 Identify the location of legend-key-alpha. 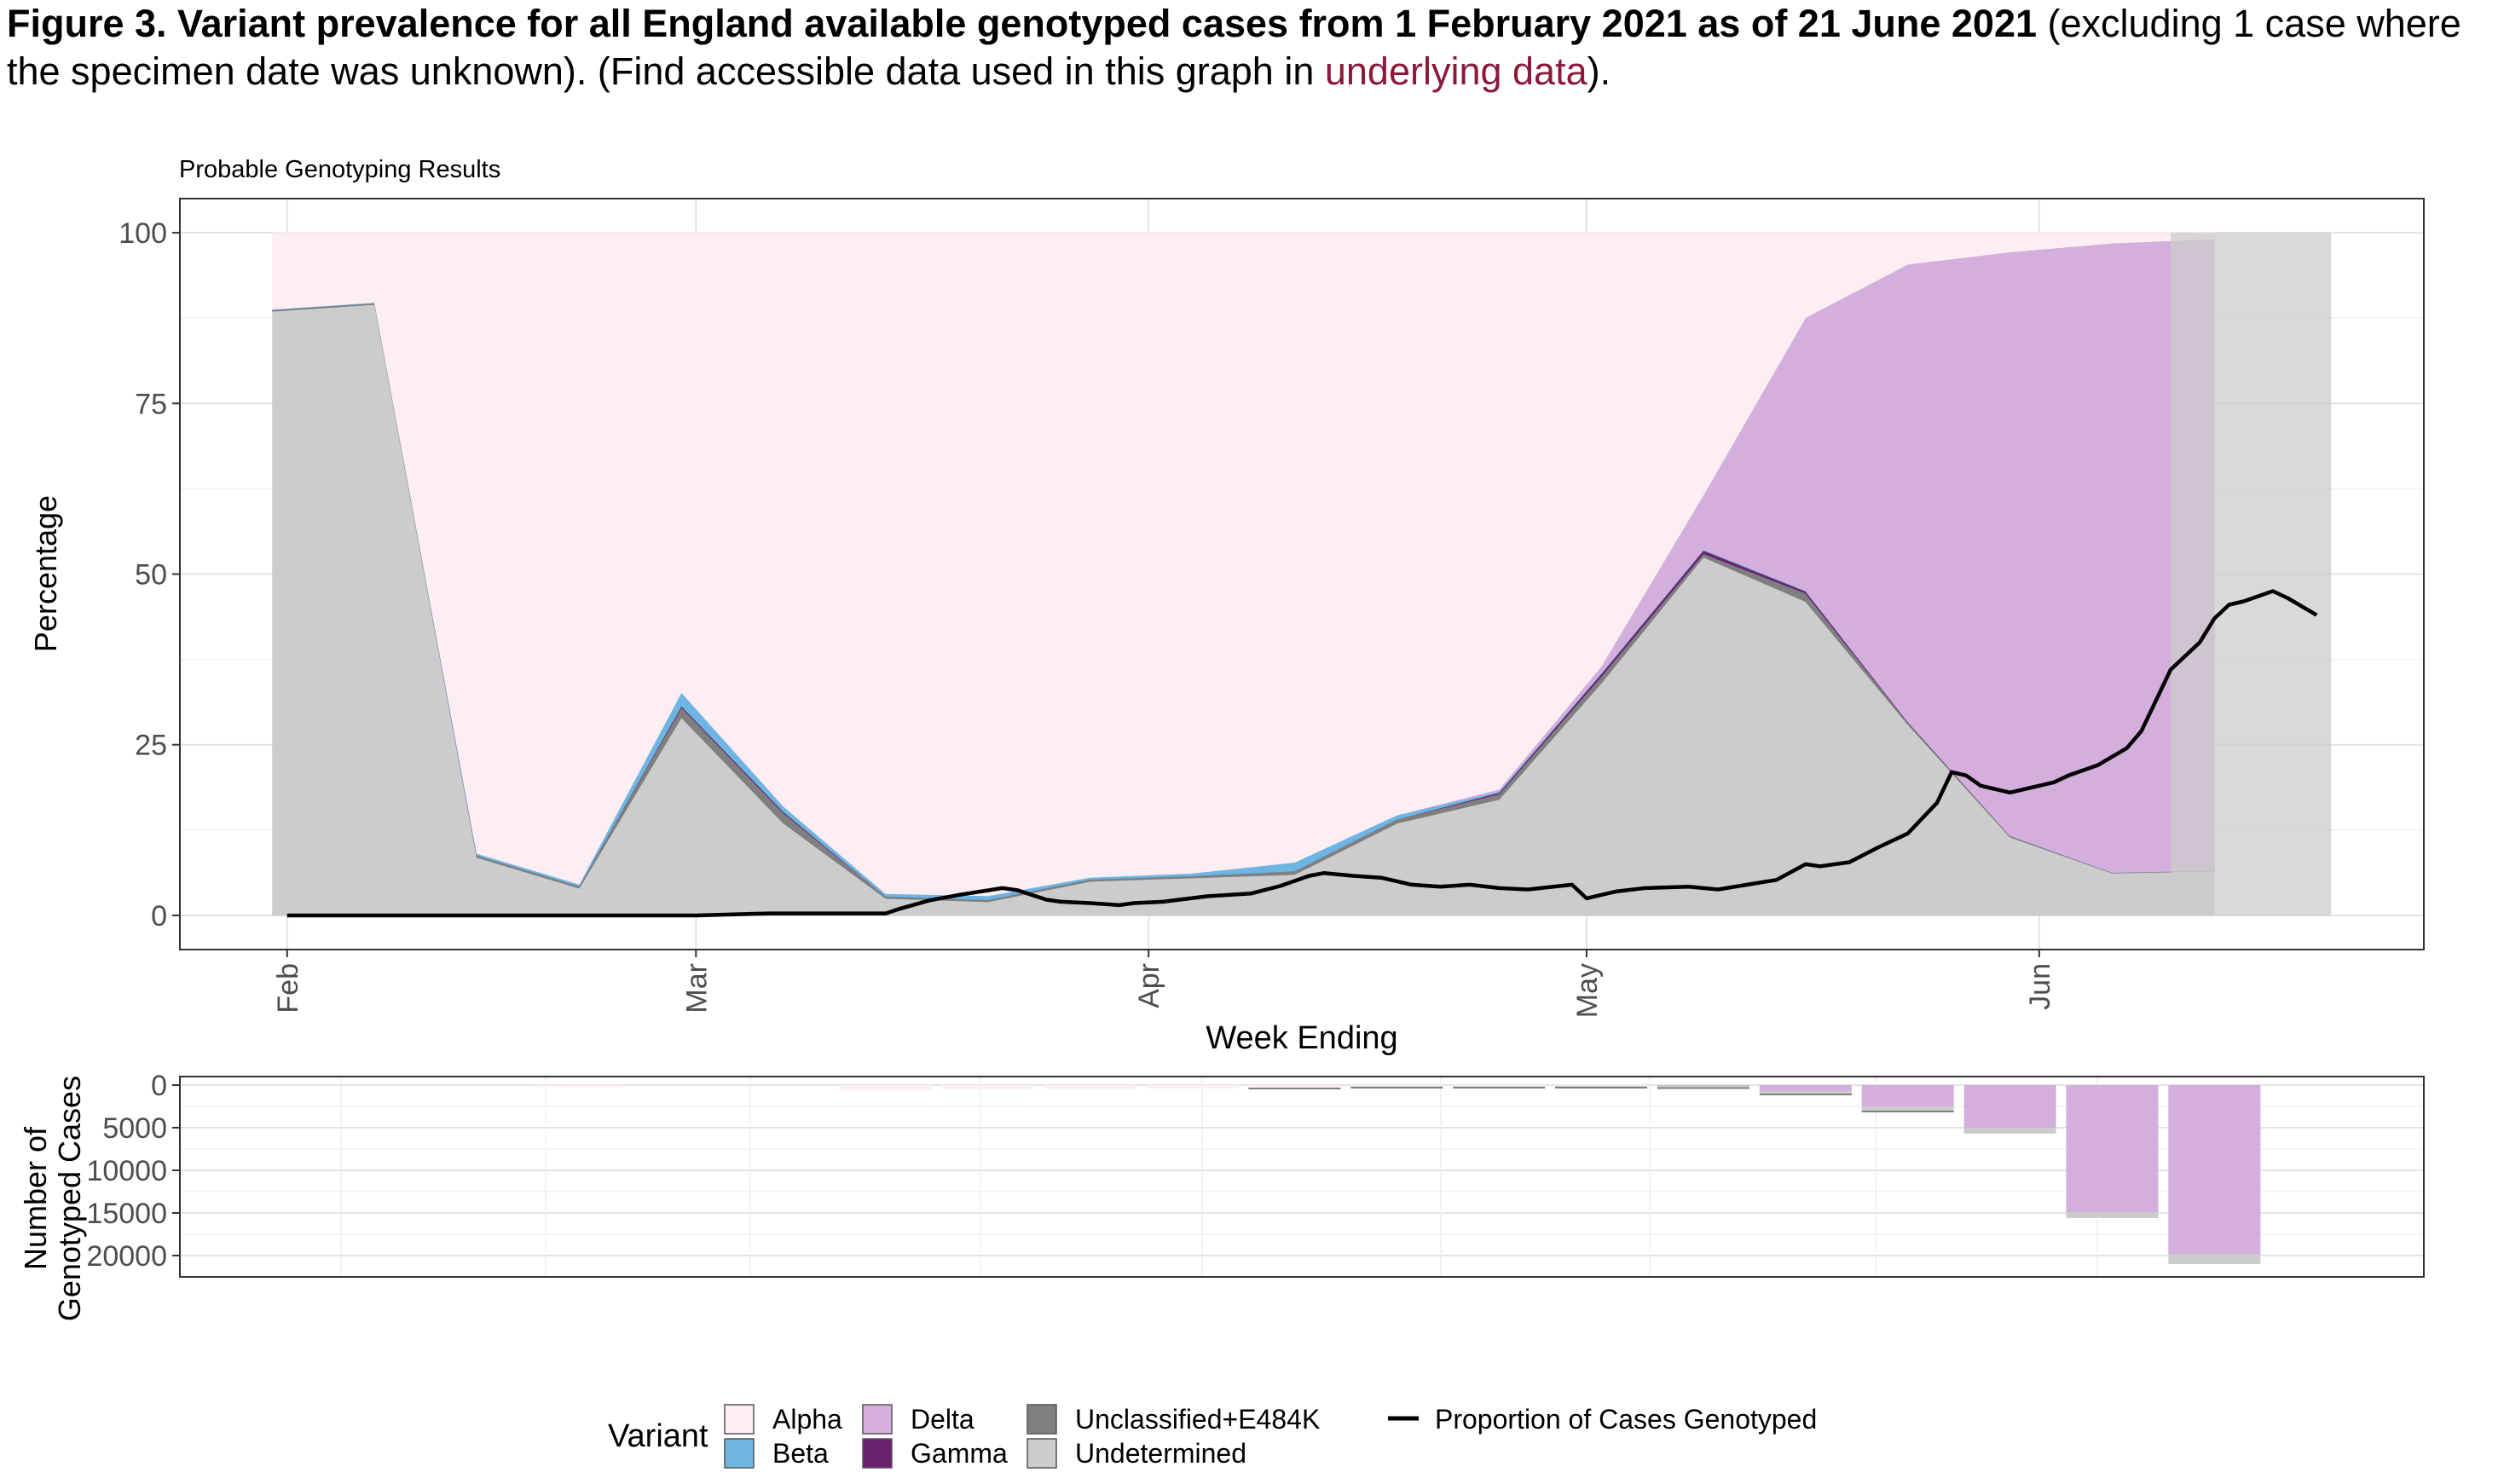
(740, 1419).